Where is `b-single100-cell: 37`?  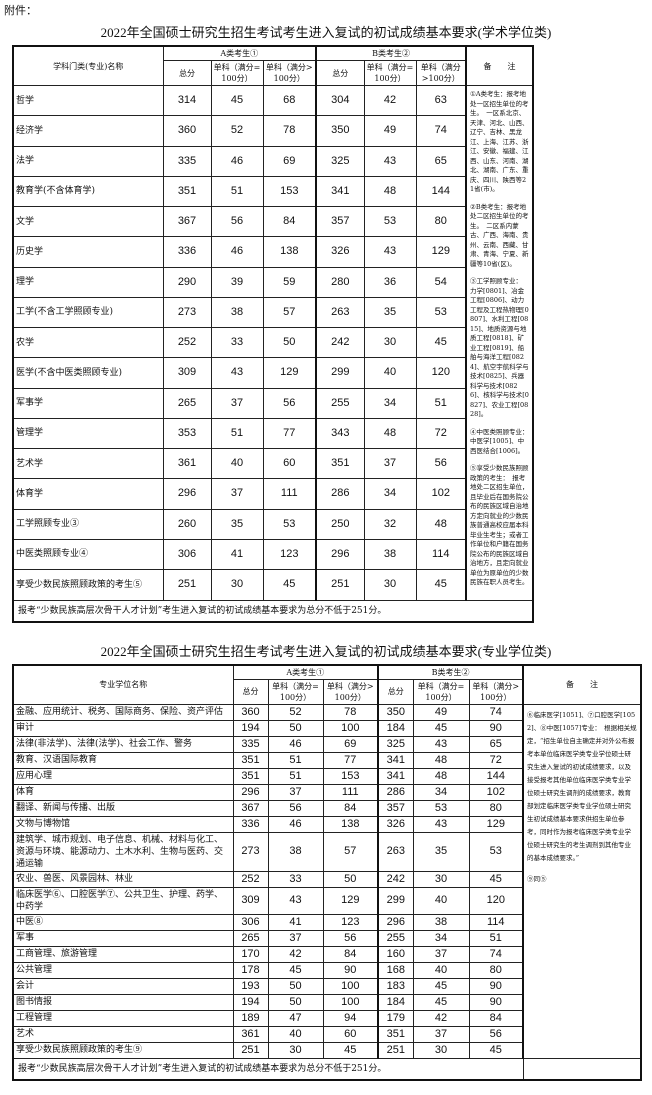 b-single100-cell: 37 is located at coordinates (441, 1034).